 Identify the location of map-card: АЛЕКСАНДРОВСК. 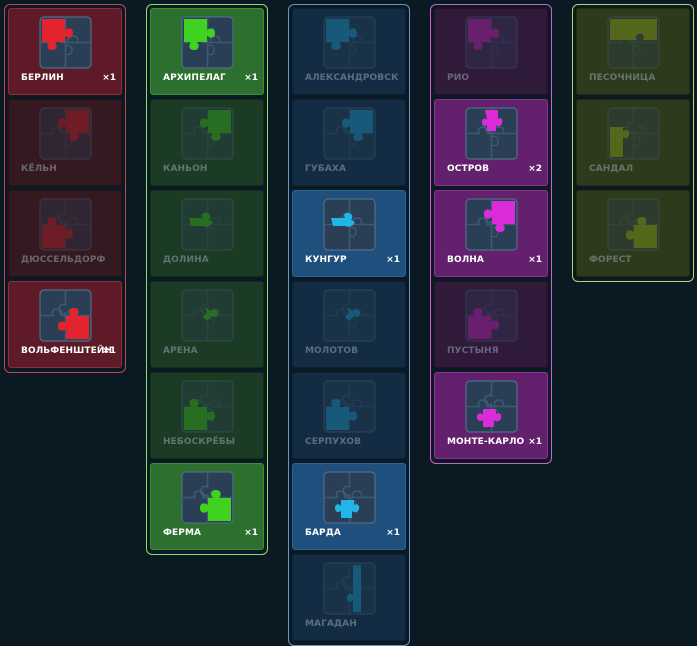
(349, 51).